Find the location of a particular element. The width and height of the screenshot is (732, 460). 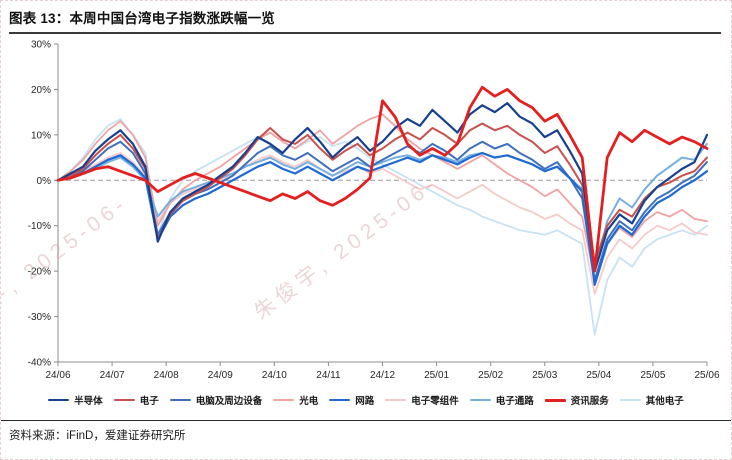

y-tick-label: -20% is located at coordinates (39, 272).